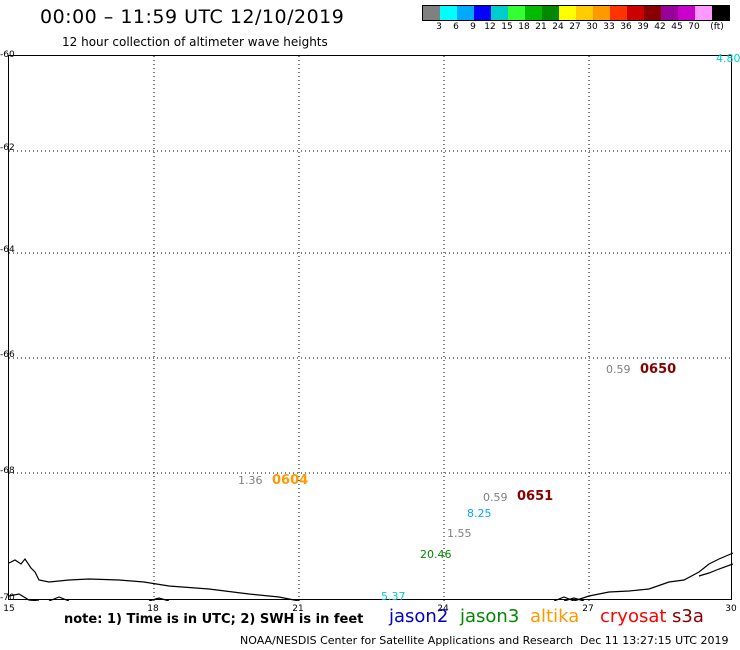  I want to click on coastline-east-inner, so click(648, 582).